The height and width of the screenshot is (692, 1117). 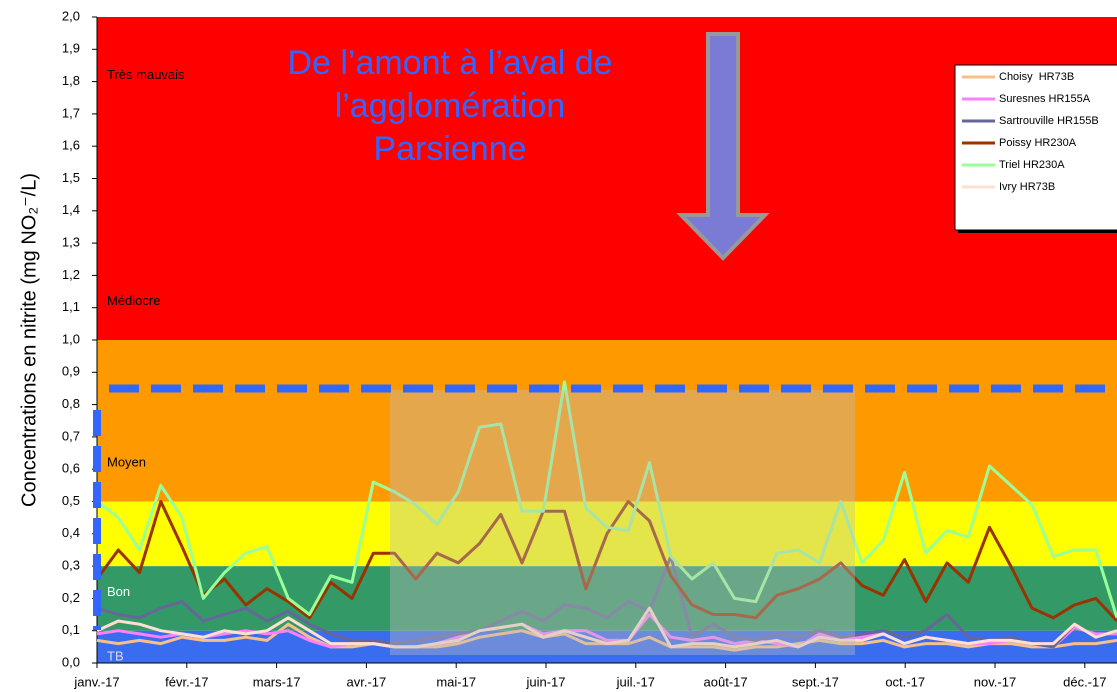 I want to click on y-tick-label: 0,6, so click(x=71, y=468).